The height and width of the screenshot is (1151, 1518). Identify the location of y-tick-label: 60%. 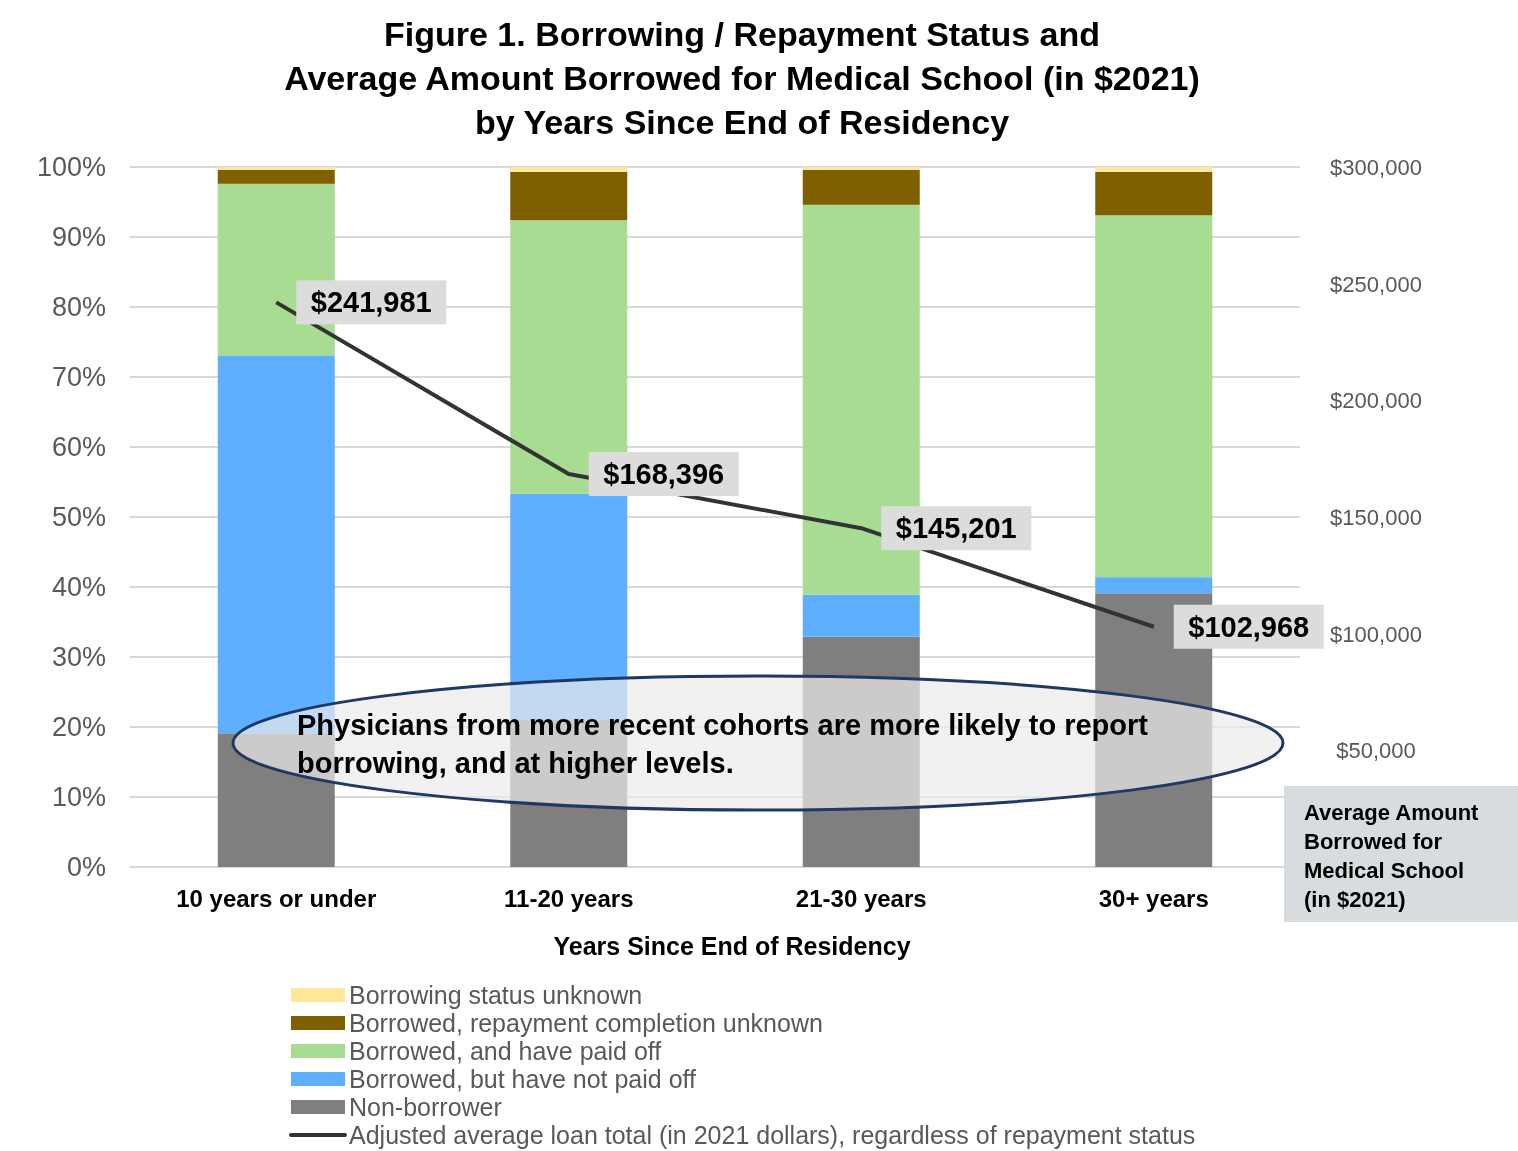
(78, 447).